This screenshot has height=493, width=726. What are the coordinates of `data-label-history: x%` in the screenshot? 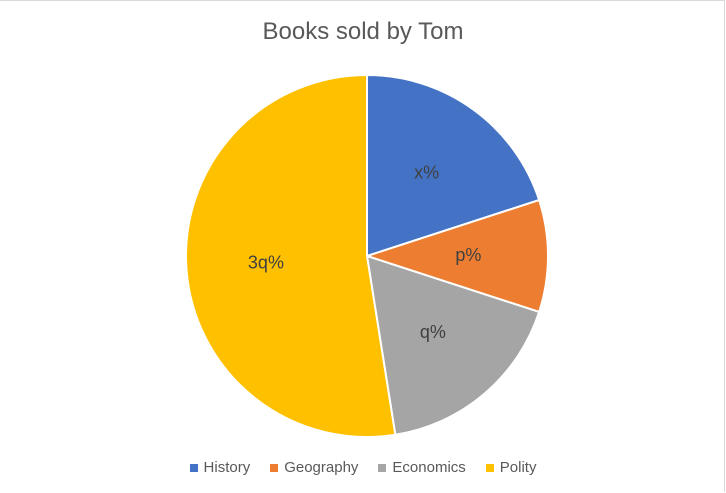 It's located at (426, 173).